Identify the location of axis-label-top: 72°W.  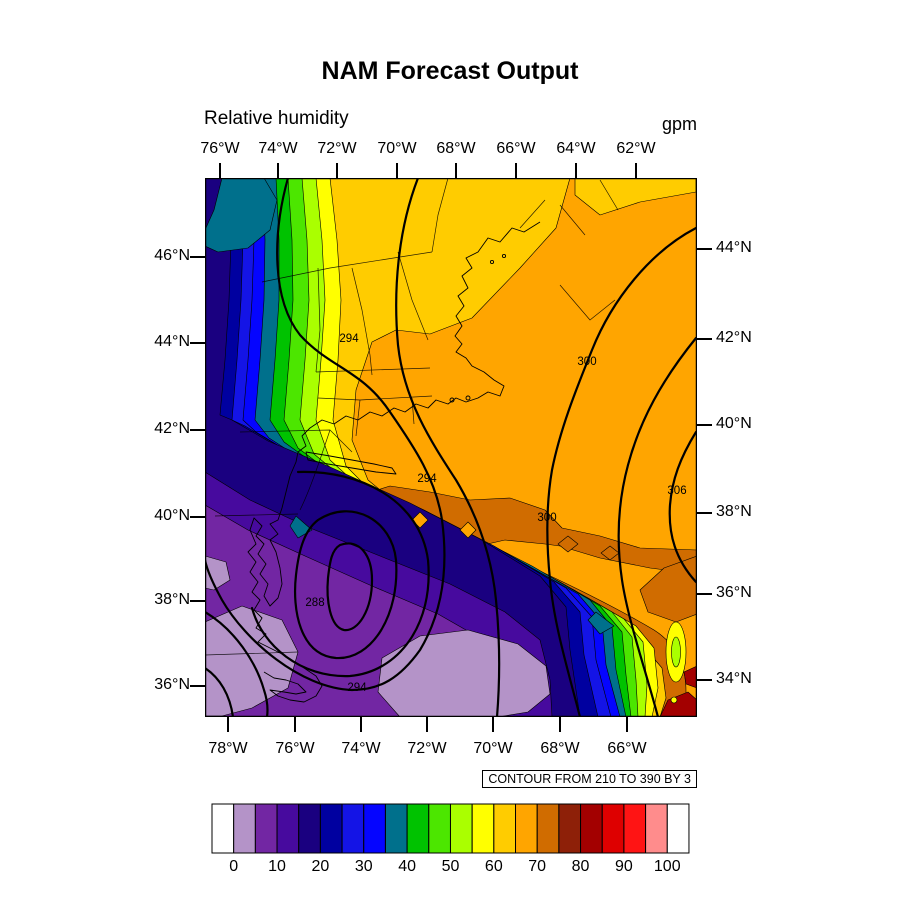
(337, 148).